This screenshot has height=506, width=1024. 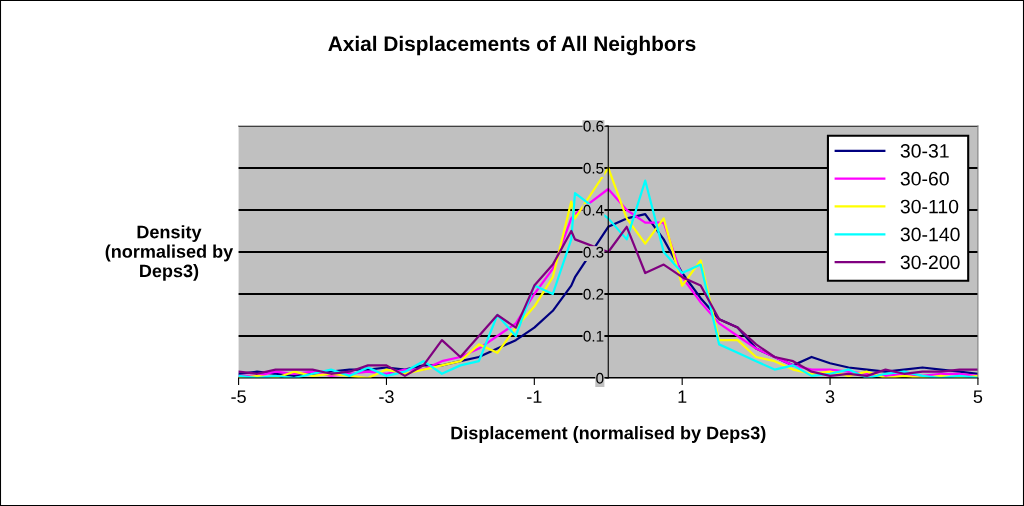 What do you see at coordinates (386, 397) in the screenshot?
I see `x-tick-label: -3` at bounding box center [386, 397].